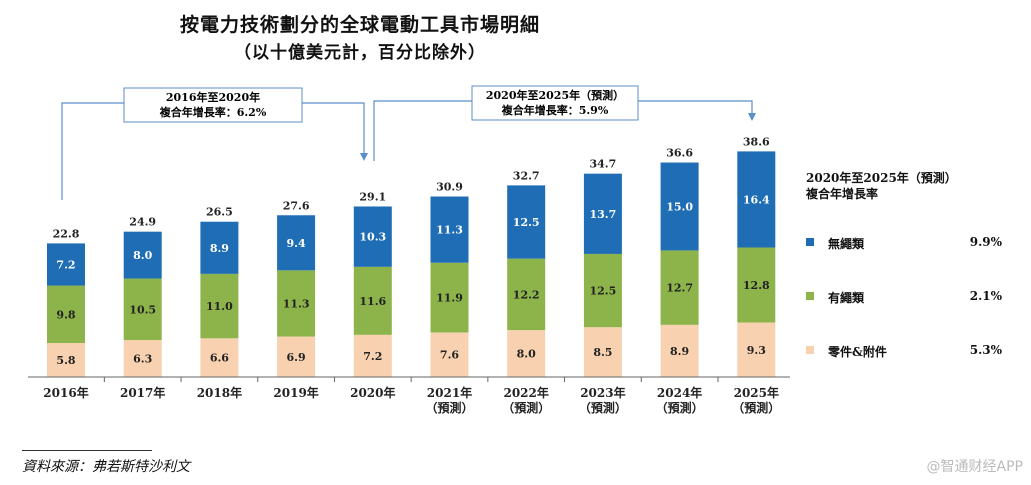  I want to click on callout-1-line2: 複合年增長率：6.2%, so click(213, 112).